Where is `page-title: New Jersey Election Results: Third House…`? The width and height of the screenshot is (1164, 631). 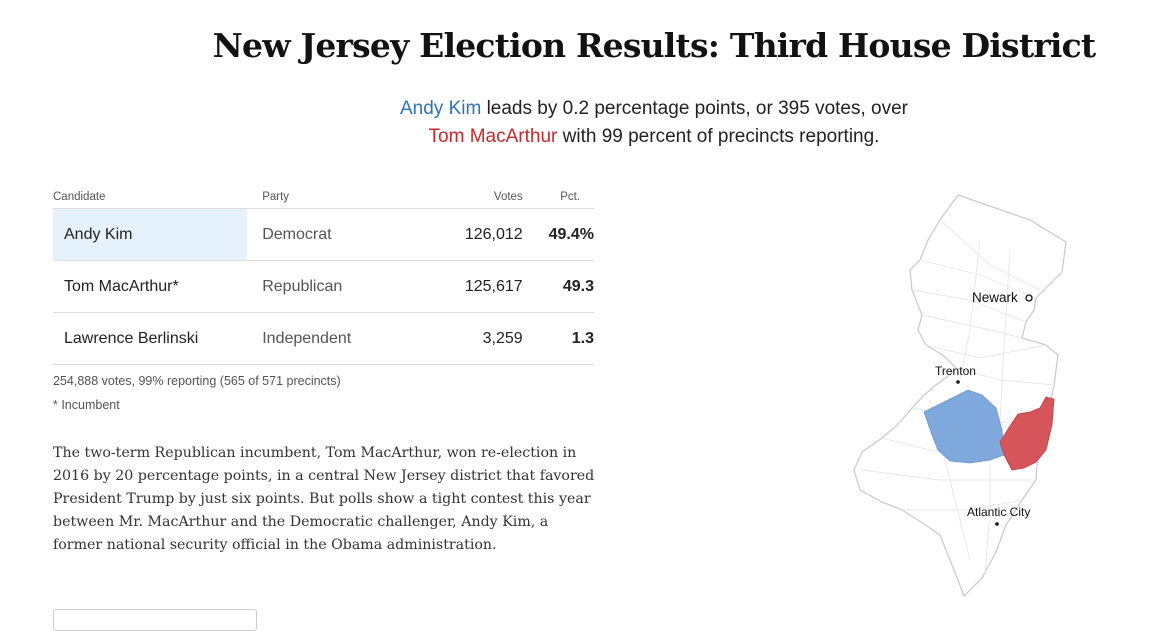 page-title: New Jersey Election Results: Third House… is located at coordinates (654, 45).